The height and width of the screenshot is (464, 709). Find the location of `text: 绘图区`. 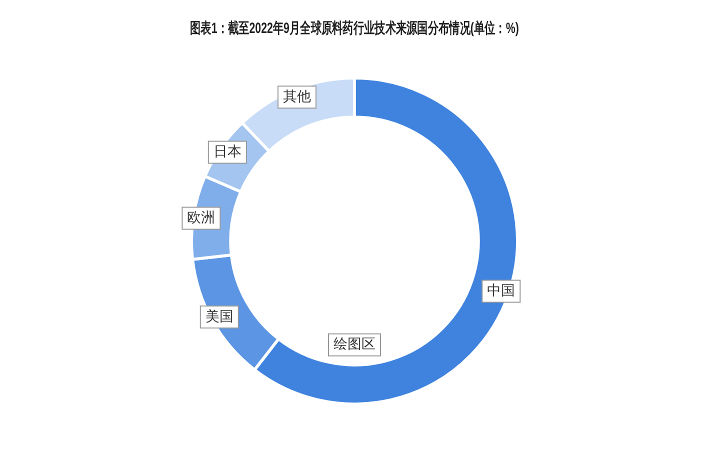

text: 绘图区 is located at coordinates (355, 344).